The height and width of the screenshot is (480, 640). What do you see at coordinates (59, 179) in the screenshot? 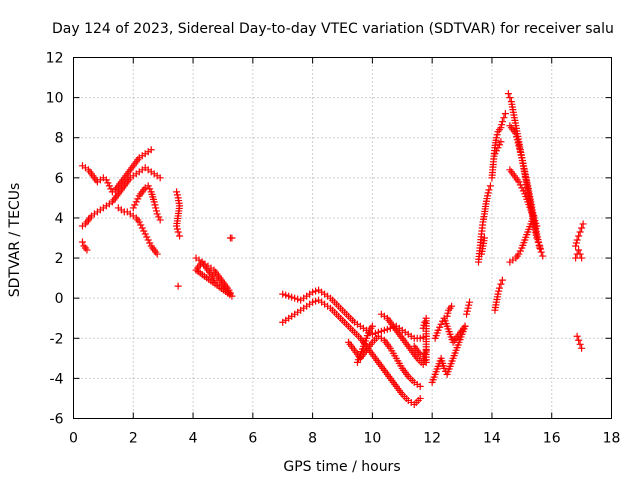
I see `y-tick-label: 6` at bounding box center [59, 179].